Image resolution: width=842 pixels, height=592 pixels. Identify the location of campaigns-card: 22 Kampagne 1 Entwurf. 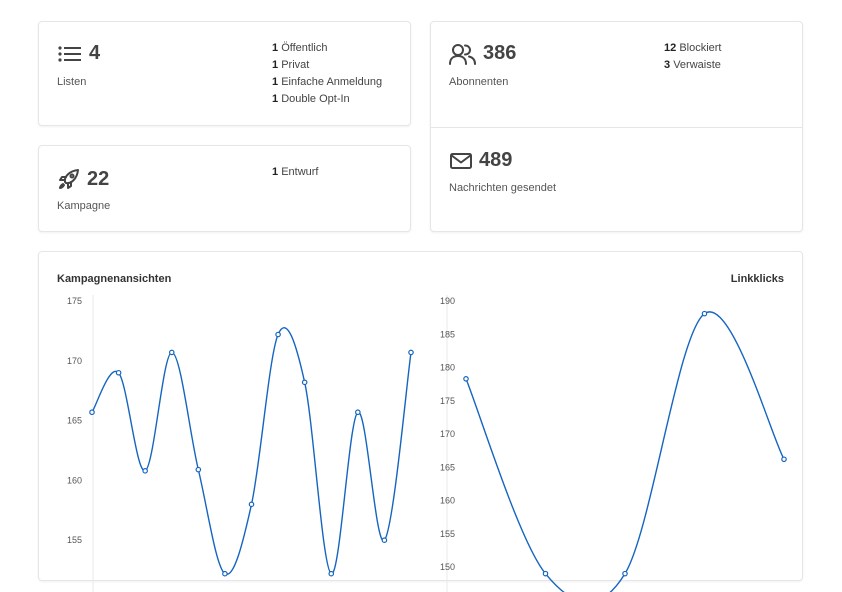
(224, 188).